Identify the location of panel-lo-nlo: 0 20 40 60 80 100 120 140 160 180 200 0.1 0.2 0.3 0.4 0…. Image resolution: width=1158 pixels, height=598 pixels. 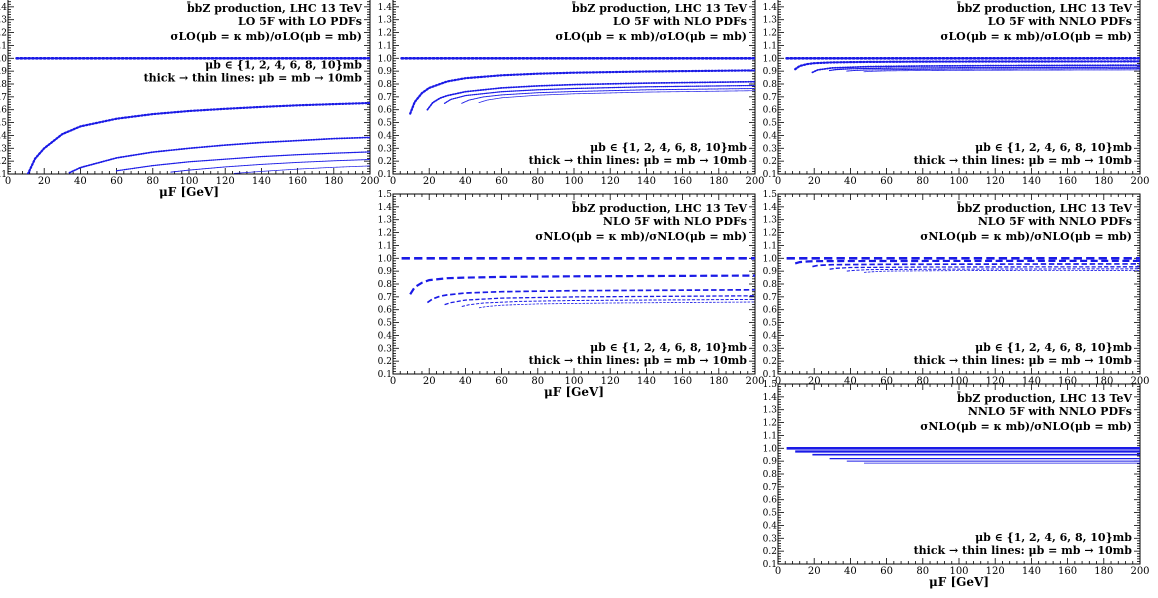
(571, 93).